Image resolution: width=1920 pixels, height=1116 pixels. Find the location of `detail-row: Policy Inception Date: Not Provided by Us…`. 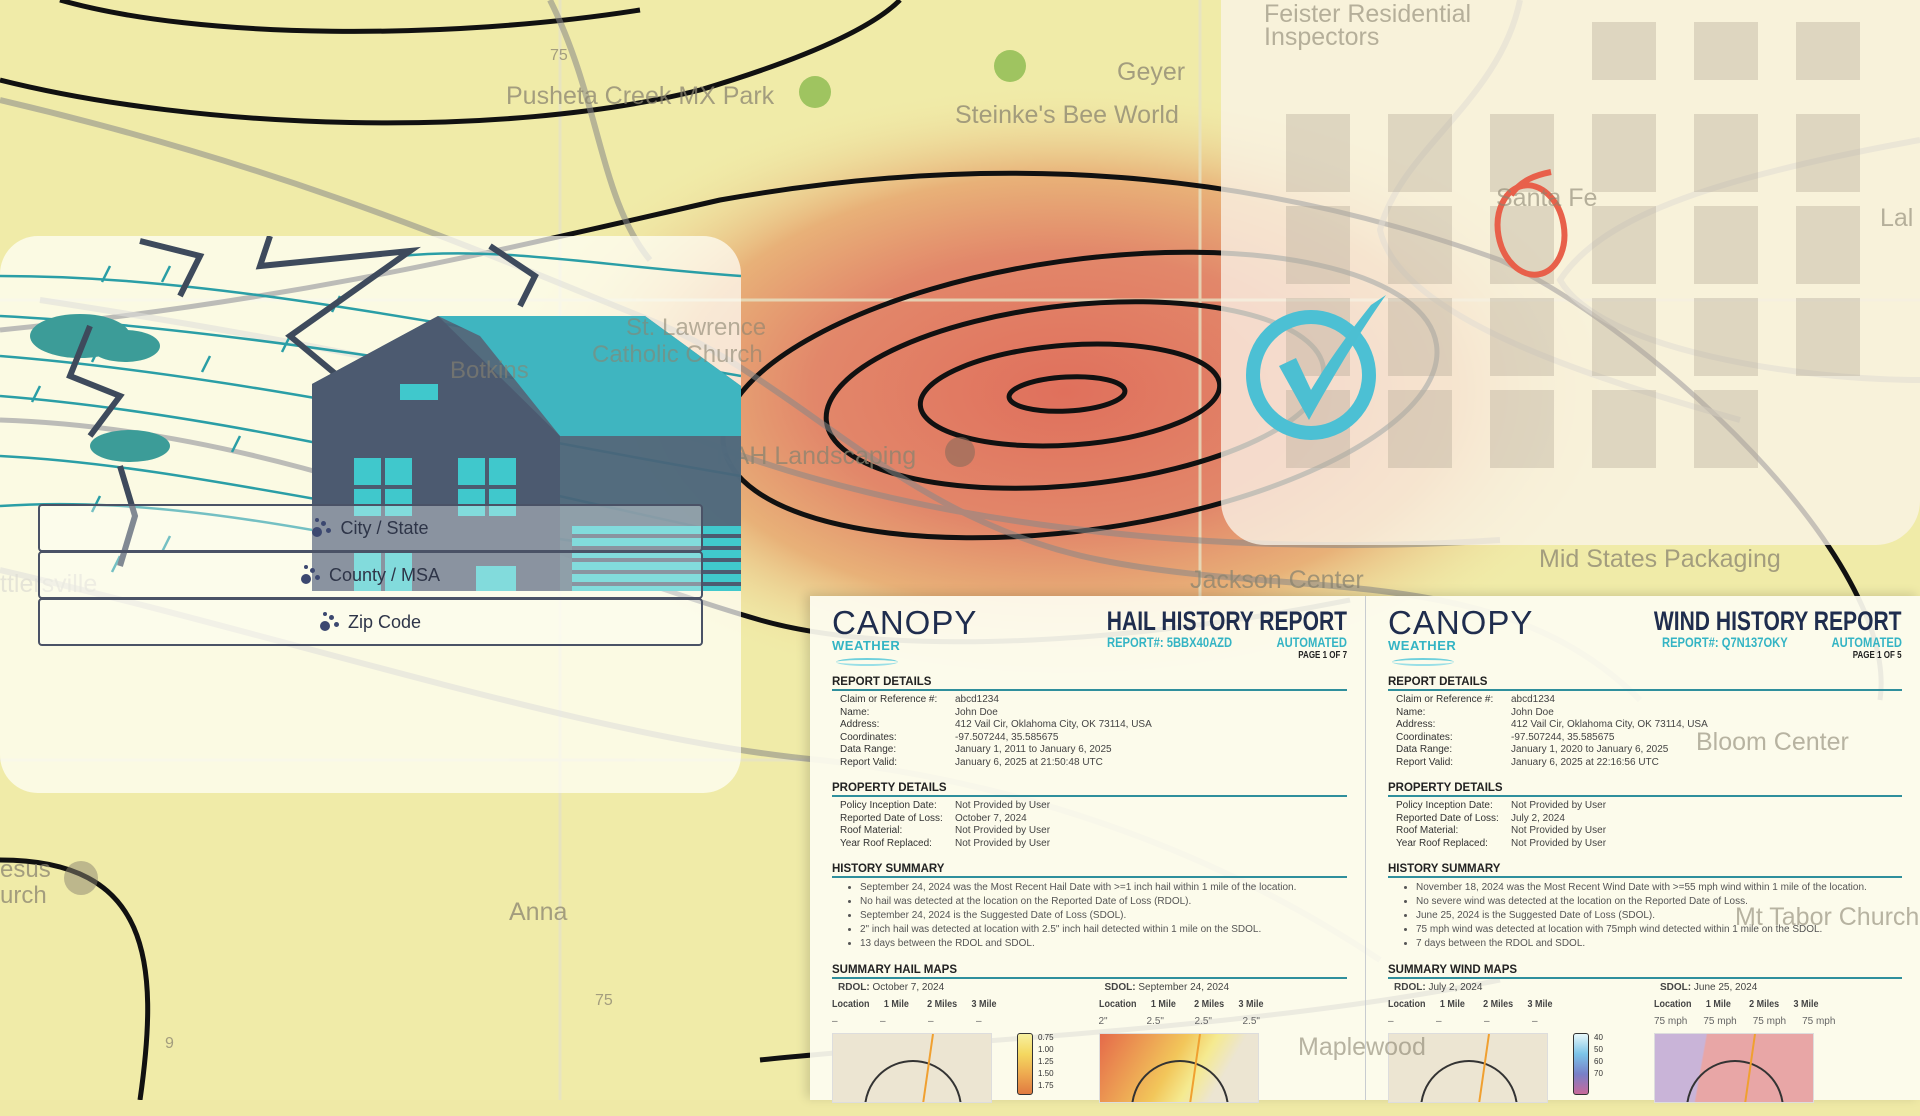

detail-row: Policy Inception Date: Not Provided by Us… is located at coordinates (1645, 806).